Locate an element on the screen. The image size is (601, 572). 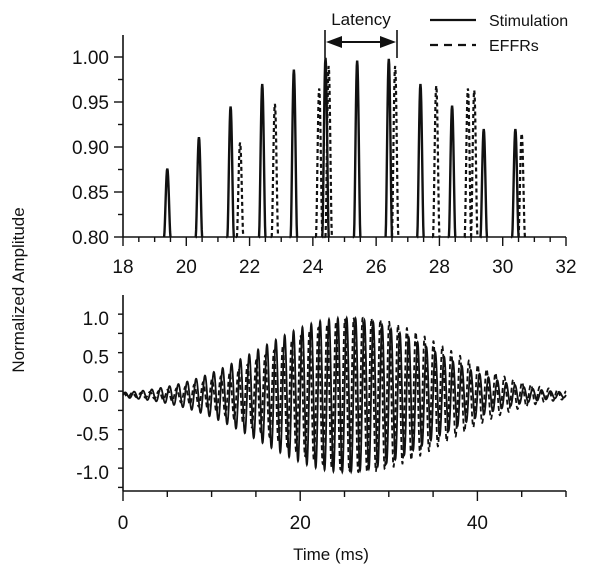
bottom-y-tick-label: -1.0 is located at coordinates (92, 473).